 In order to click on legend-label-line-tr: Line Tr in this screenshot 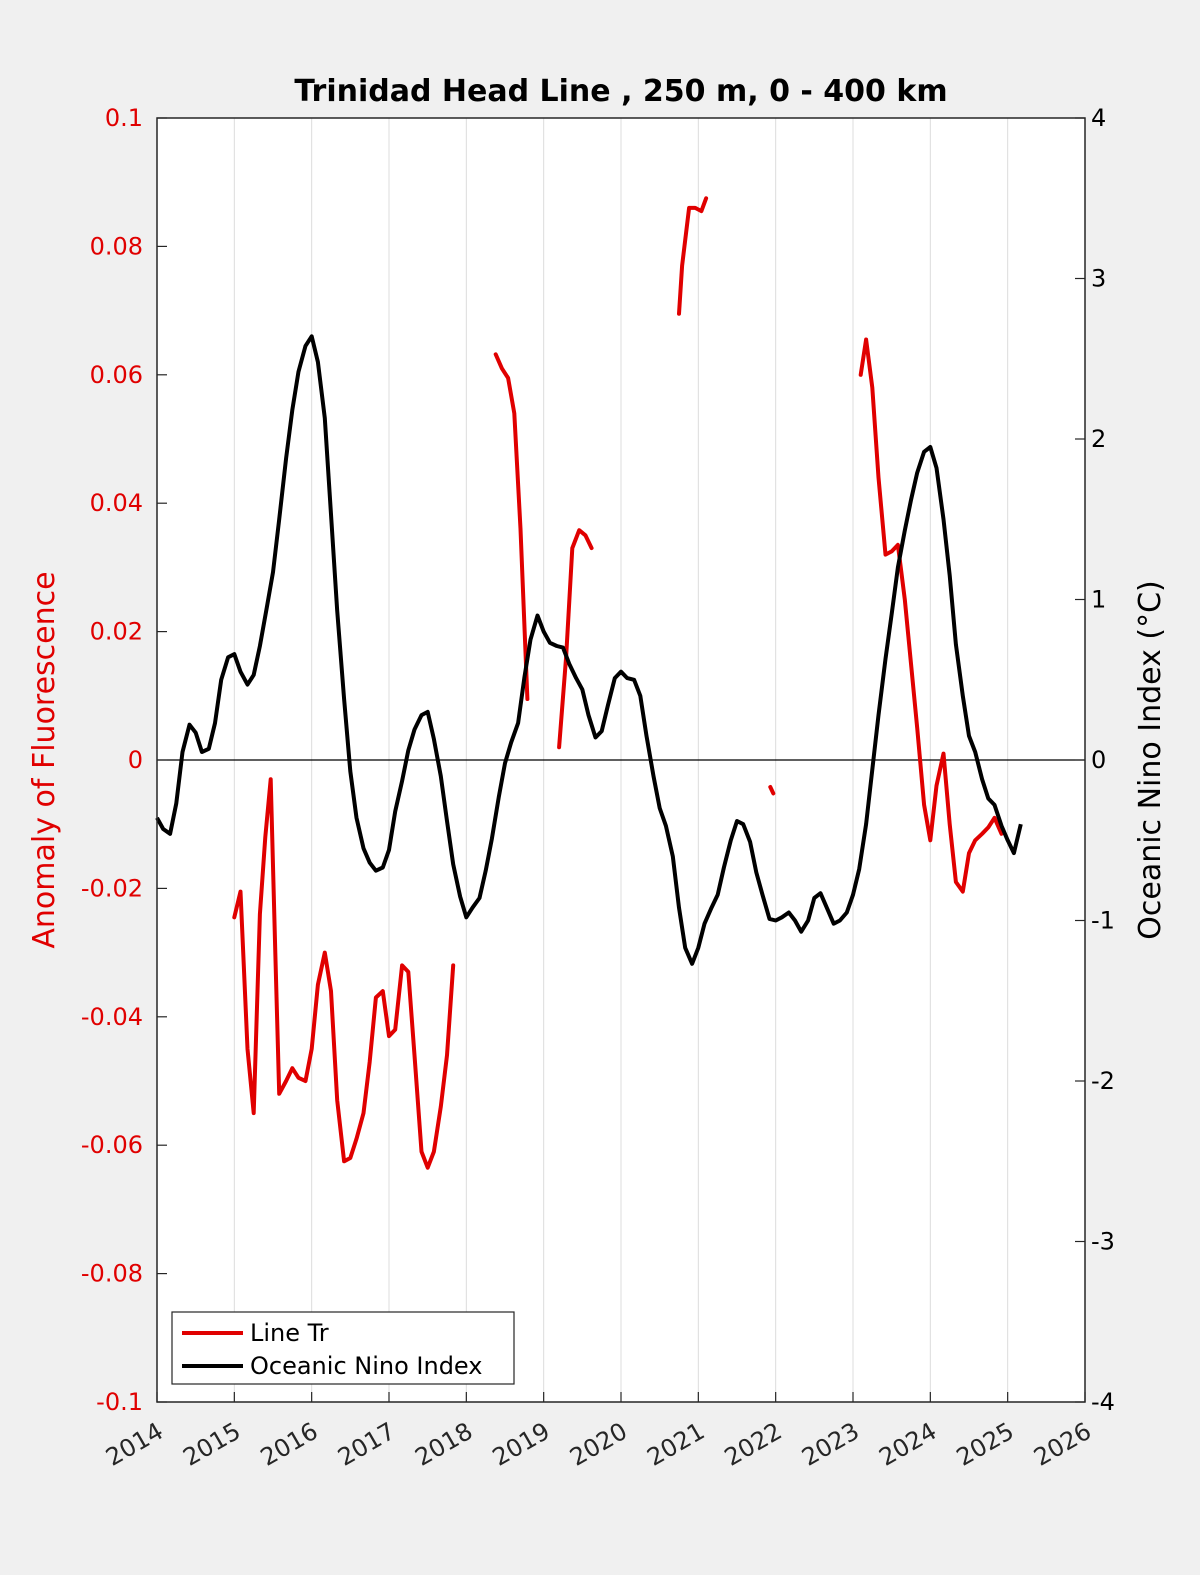, I will do `click(289, 1333)`.